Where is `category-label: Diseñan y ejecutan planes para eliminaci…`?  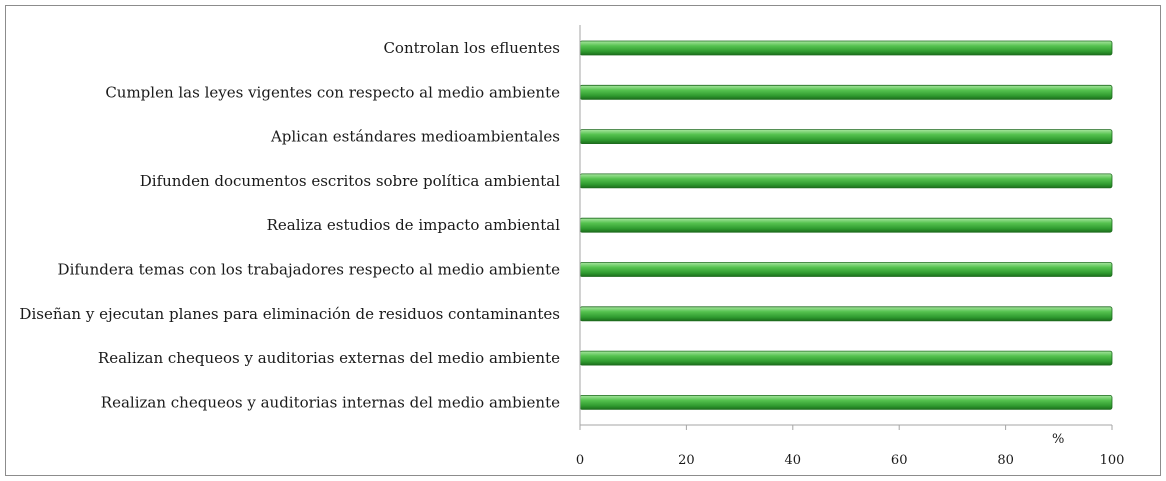 category-label: Diseñan y ejecutan planes para eliminaci… is located at coordinates (289, 314).